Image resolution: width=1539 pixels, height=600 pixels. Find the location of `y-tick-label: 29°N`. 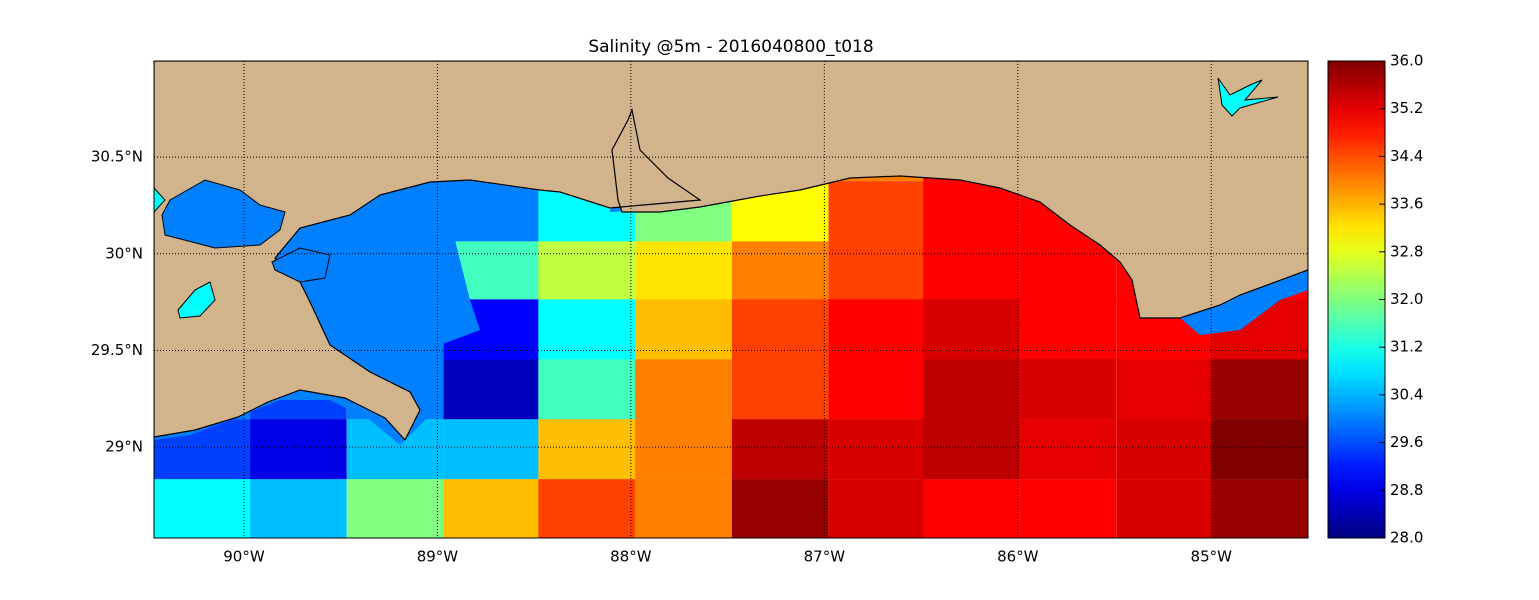

y-tick-label: 29°N is located at coordinates (124, 447).